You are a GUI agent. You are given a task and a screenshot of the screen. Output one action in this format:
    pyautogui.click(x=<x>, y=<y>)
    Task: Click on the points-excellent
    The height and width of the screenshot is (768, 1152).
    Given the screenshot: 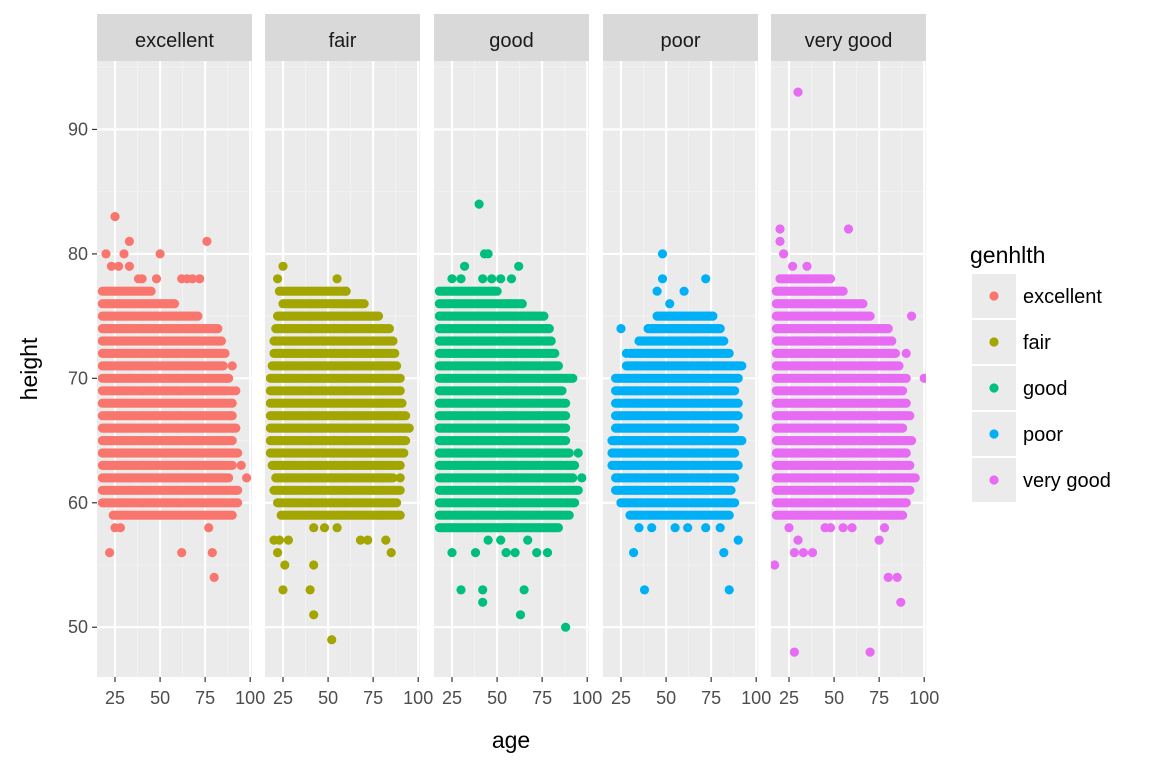 What is the action you would take?
    pyautogui.click(x=174, y=397)
    